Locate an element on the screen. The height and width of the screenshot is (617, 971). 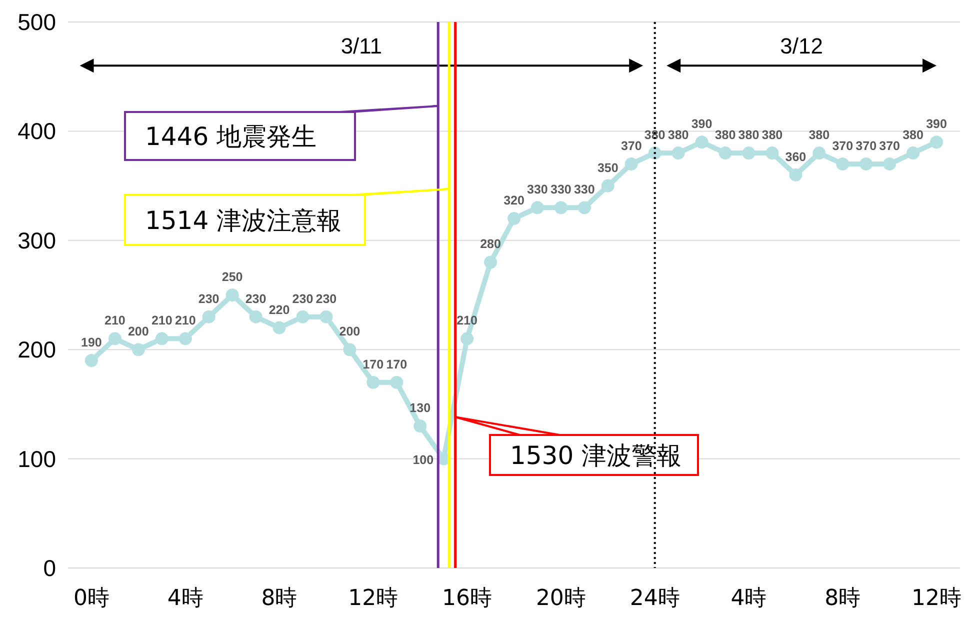
y-tick-label: 100 is located at coordinates (37, 459).